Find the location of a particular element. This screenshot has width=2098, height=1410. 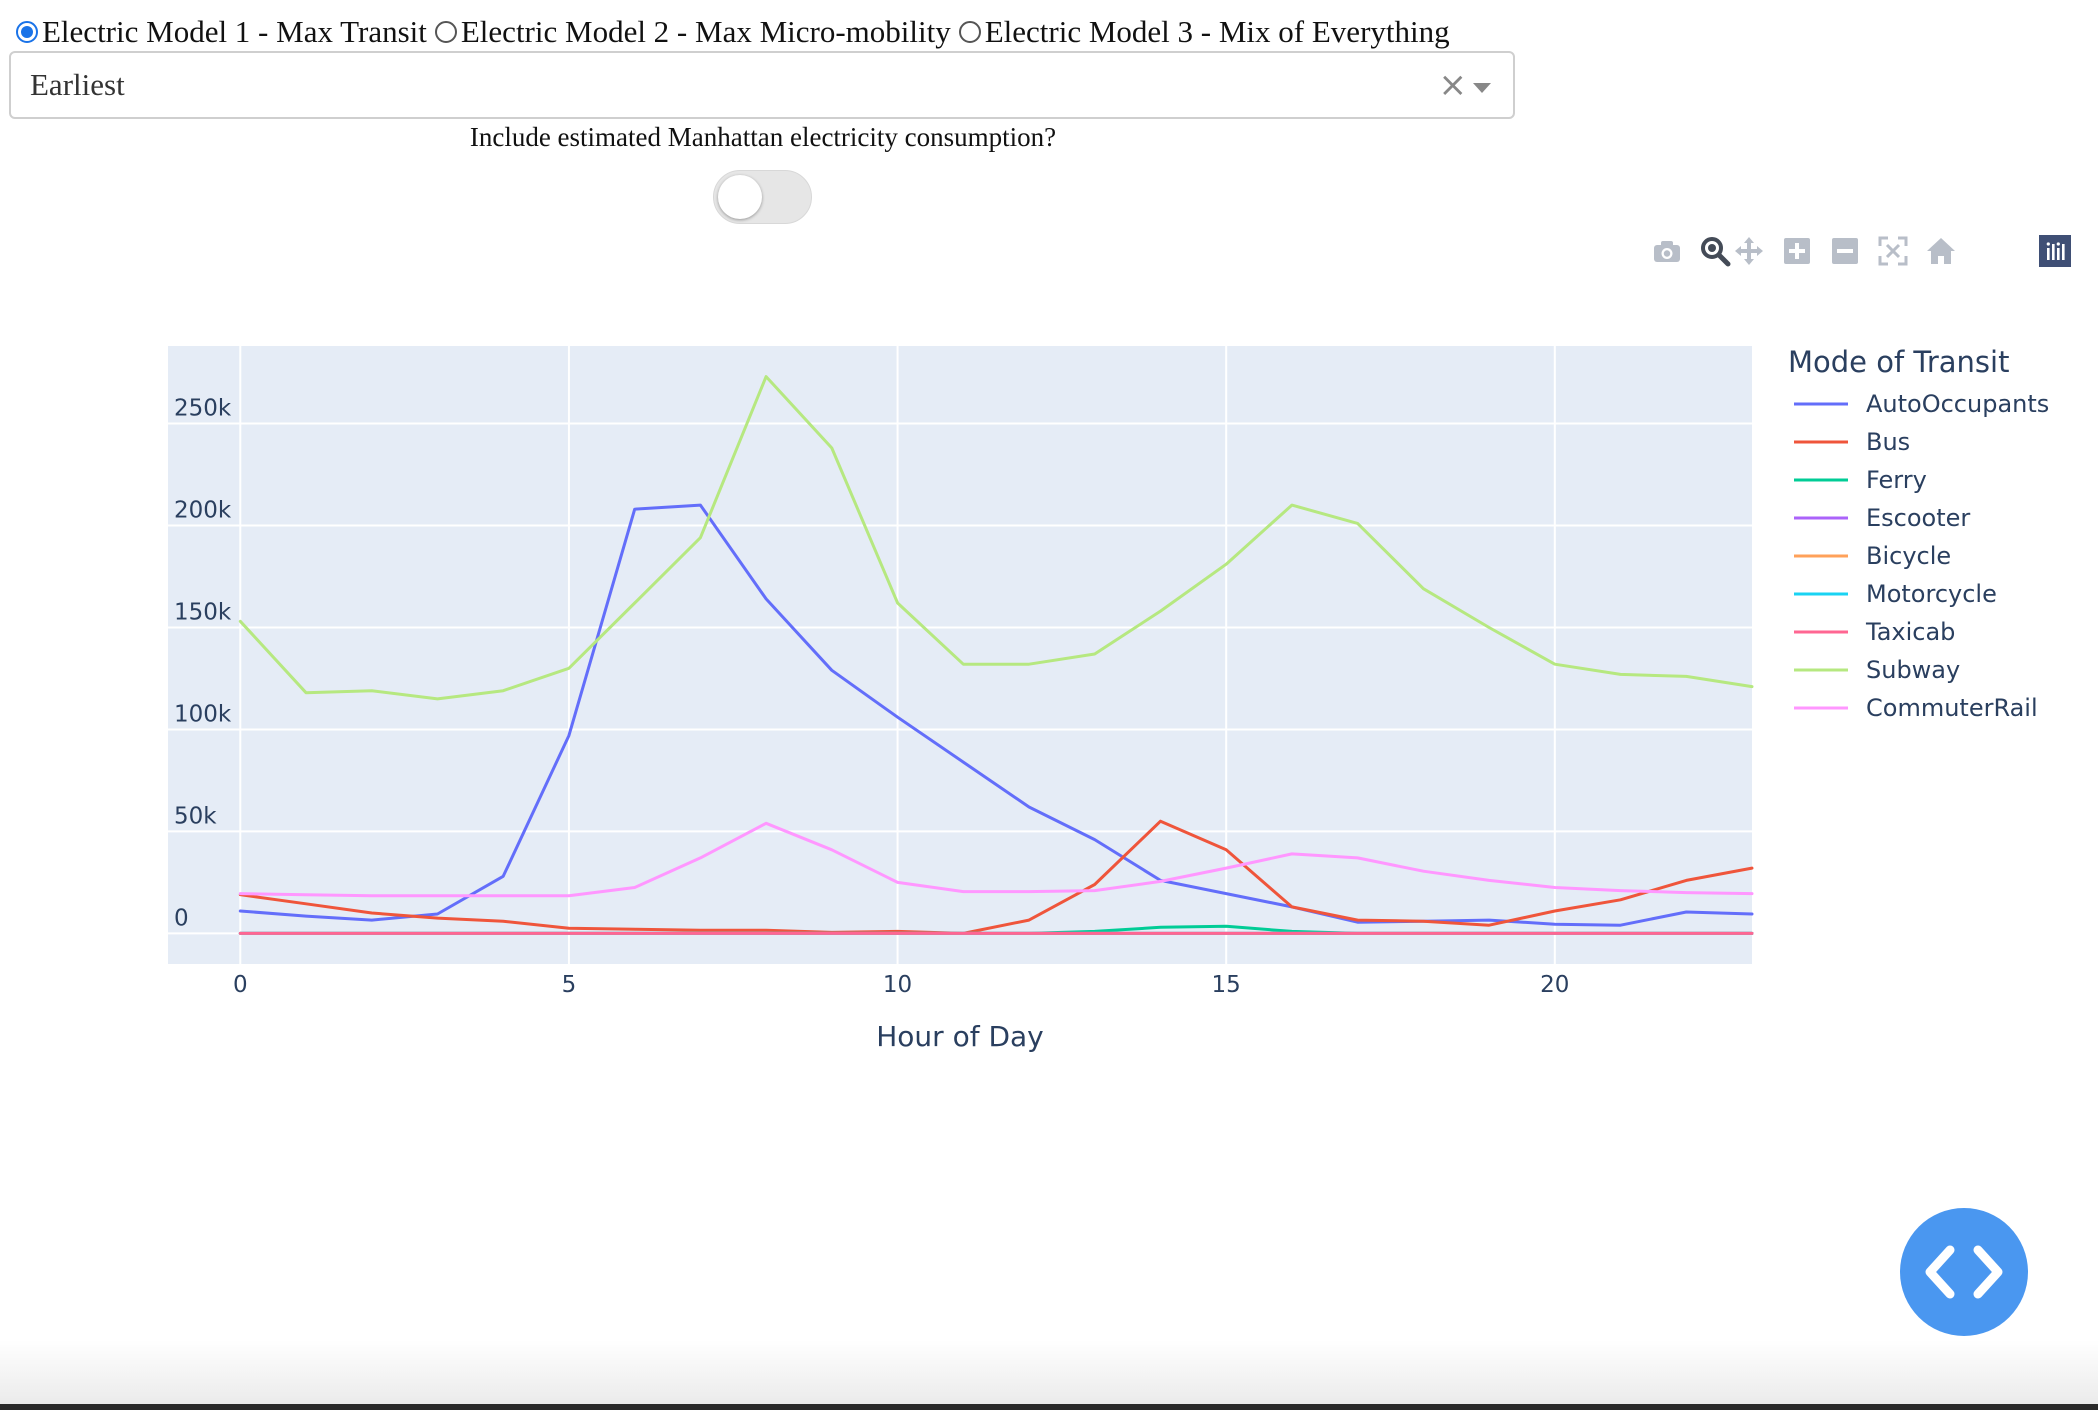

code-icon is located at coordinates (1964, 1272).